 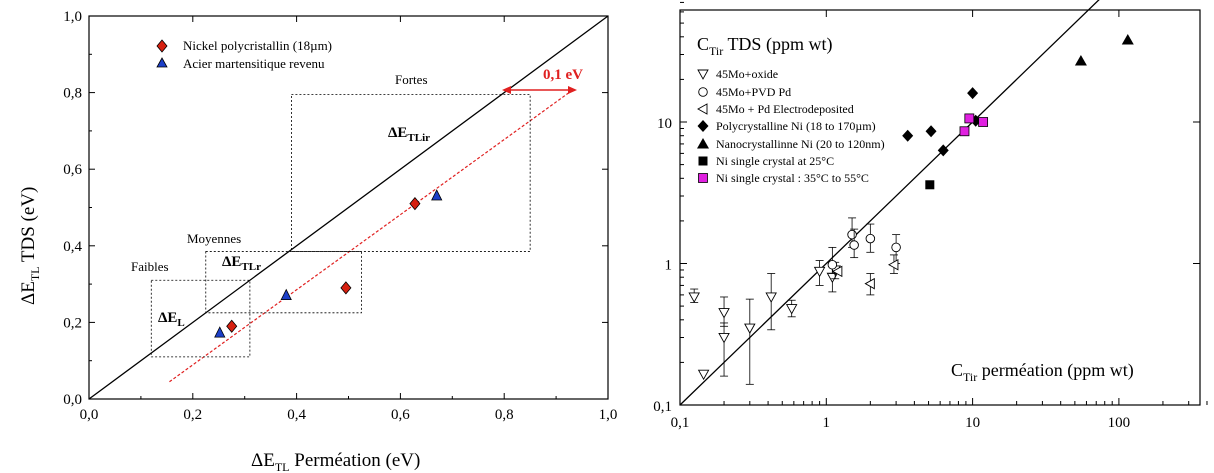 I want to click on energy-label-l: ΔEL, so click(x=171, y=319).